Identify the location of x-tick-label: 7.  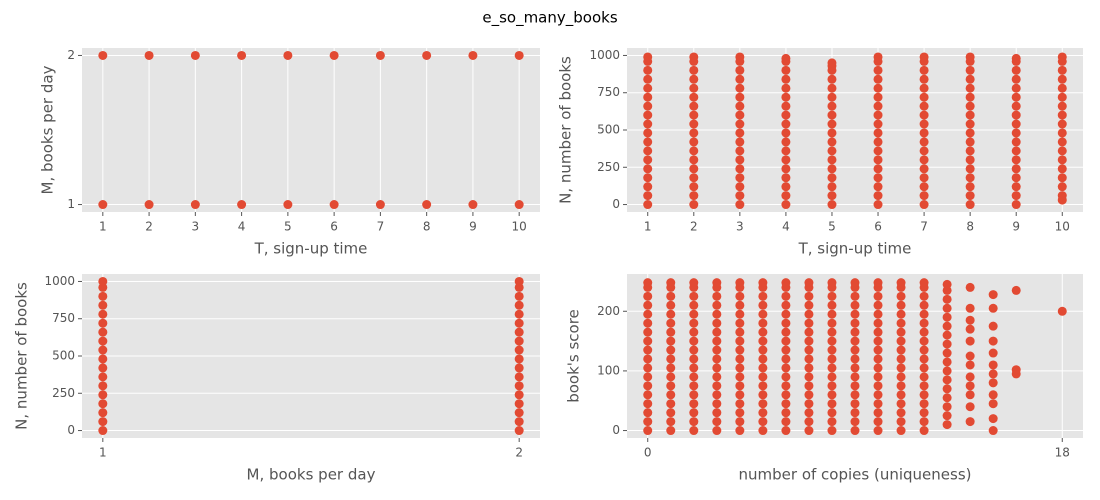
(381, 227).